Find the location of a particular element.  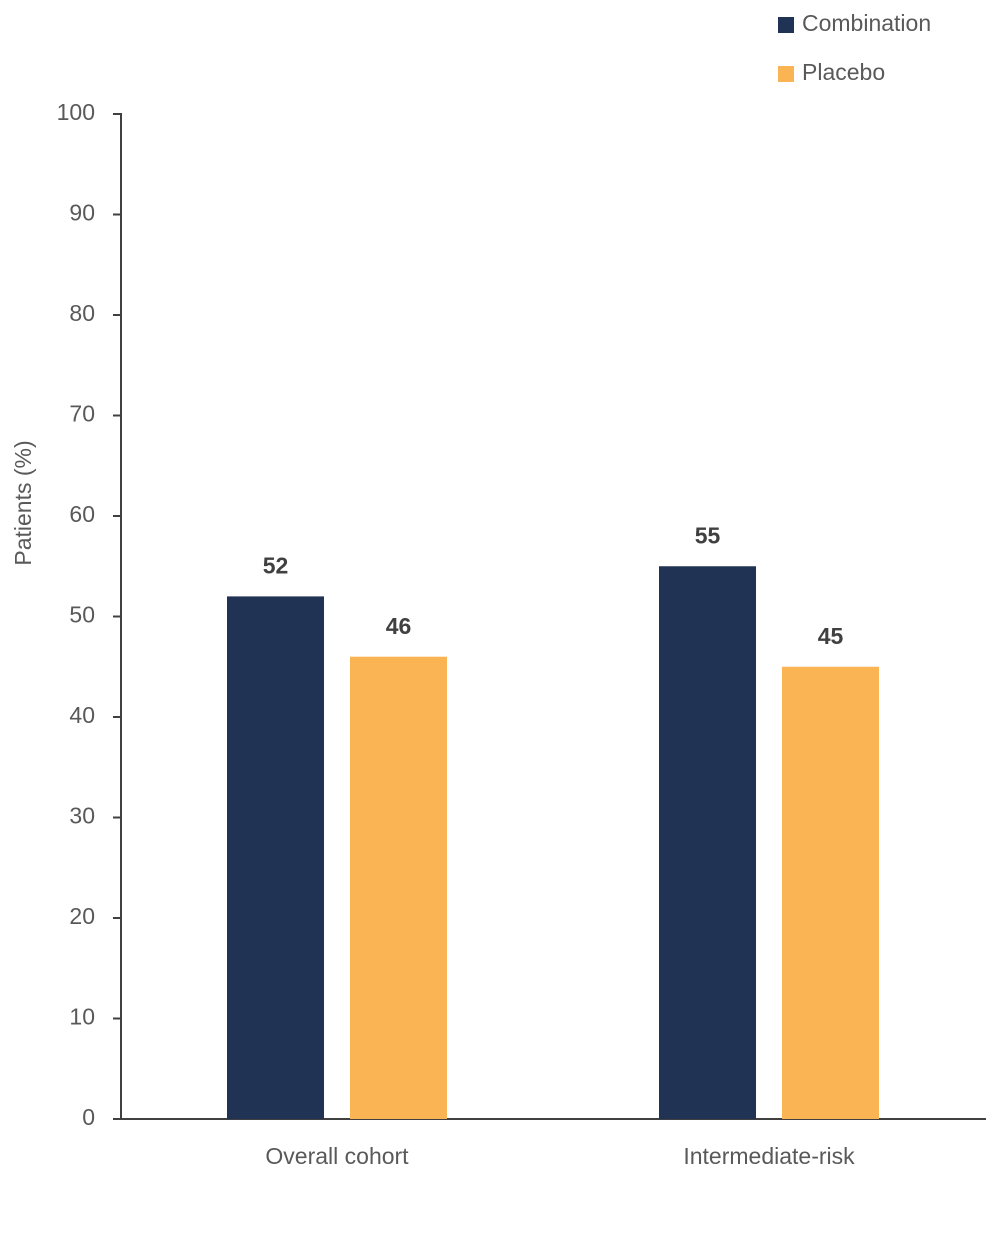

y-tick-label: 70 is located at coordinates (82, 414).